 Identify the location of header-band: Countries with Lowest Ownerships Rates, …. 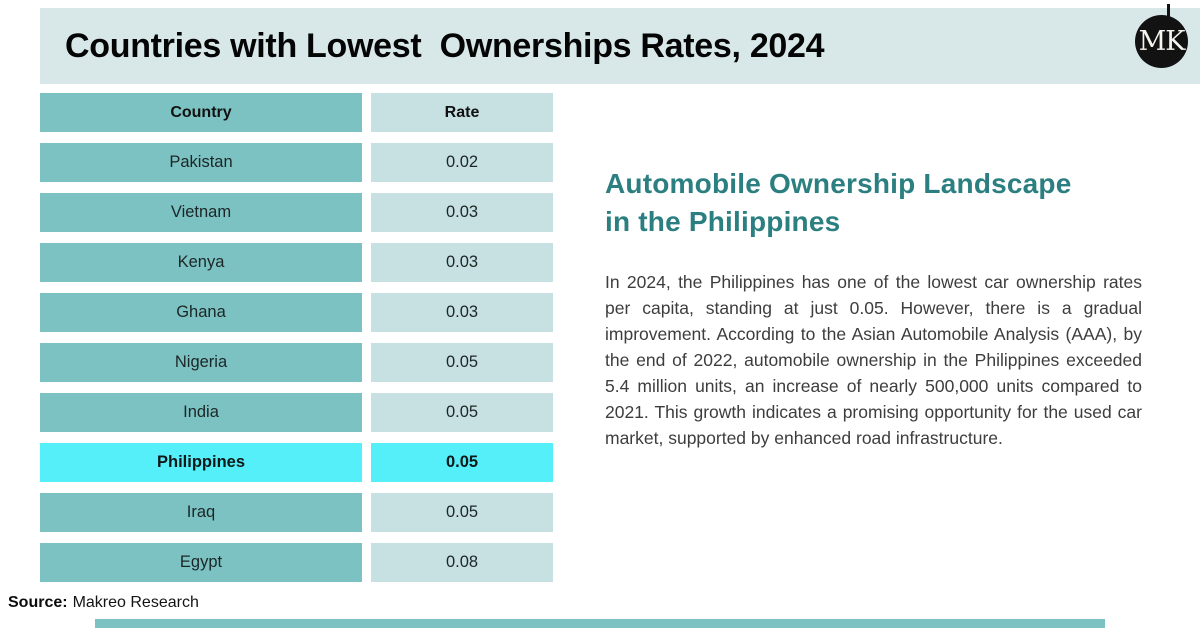
(620, 46).